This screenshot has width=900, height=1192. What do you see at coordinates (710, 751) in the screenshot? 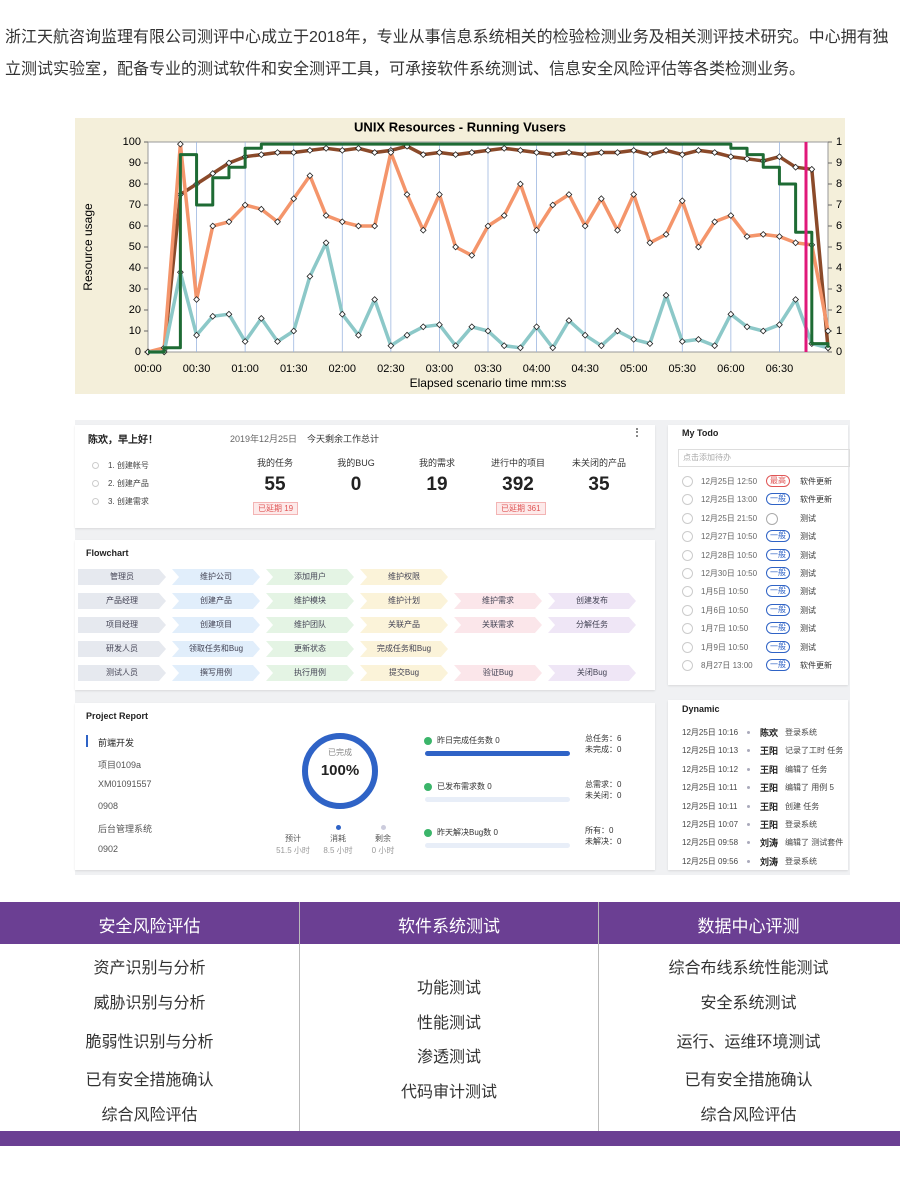
I see `dynamic-time: 12月25日 10:13` at bounding box center [710, 751].